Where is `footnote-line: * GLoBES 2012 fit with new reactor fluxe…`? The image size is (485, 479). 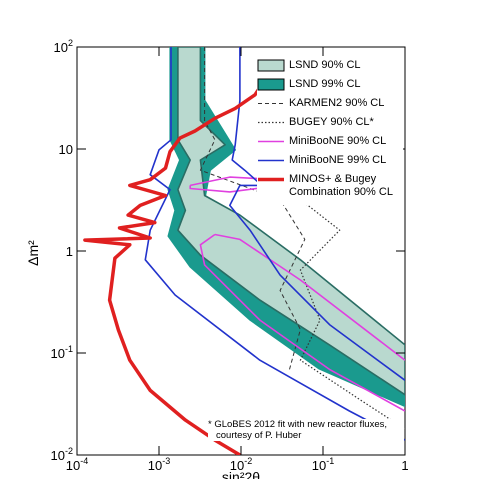 footnote-line: * GLoBES 2012 fit with new reactor fluxe… is located at coordinates (298, 424).